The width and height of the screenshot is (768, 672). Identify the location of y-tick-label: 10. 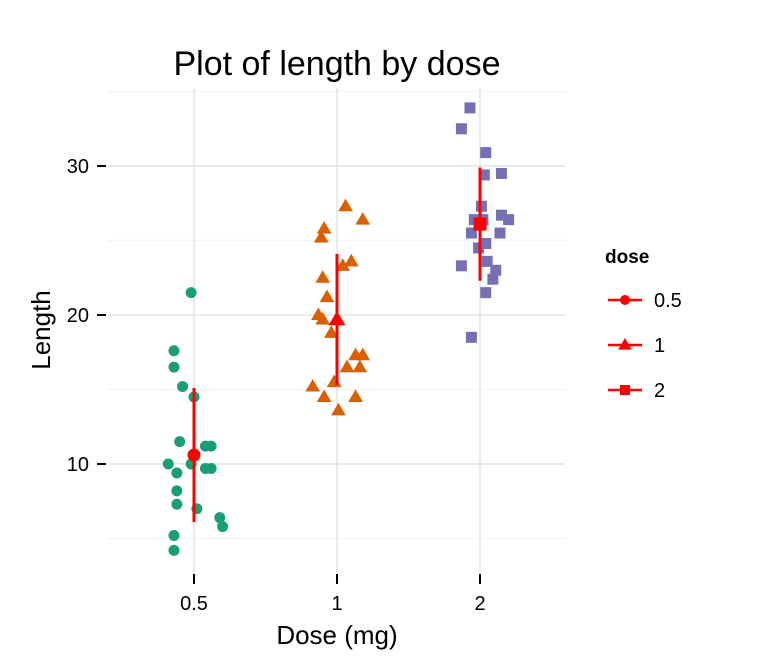
(78, 465).